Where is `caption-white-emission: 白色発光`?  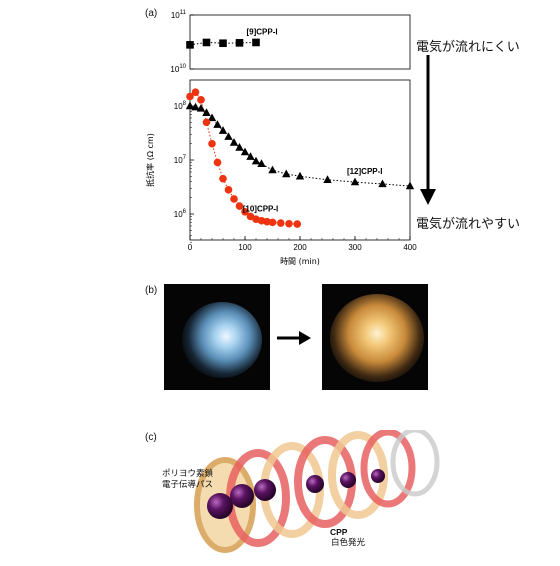
caption-white-emission: 白色発光 is located at coordinates (348, 543).